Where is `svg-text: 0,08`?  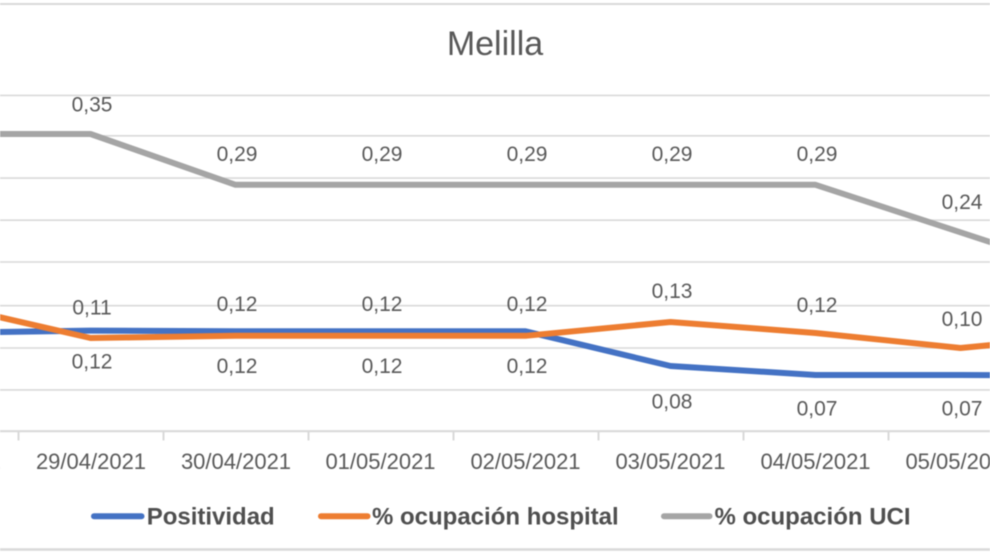
svg-text: 0,08 is located at coordinates (672, 402).